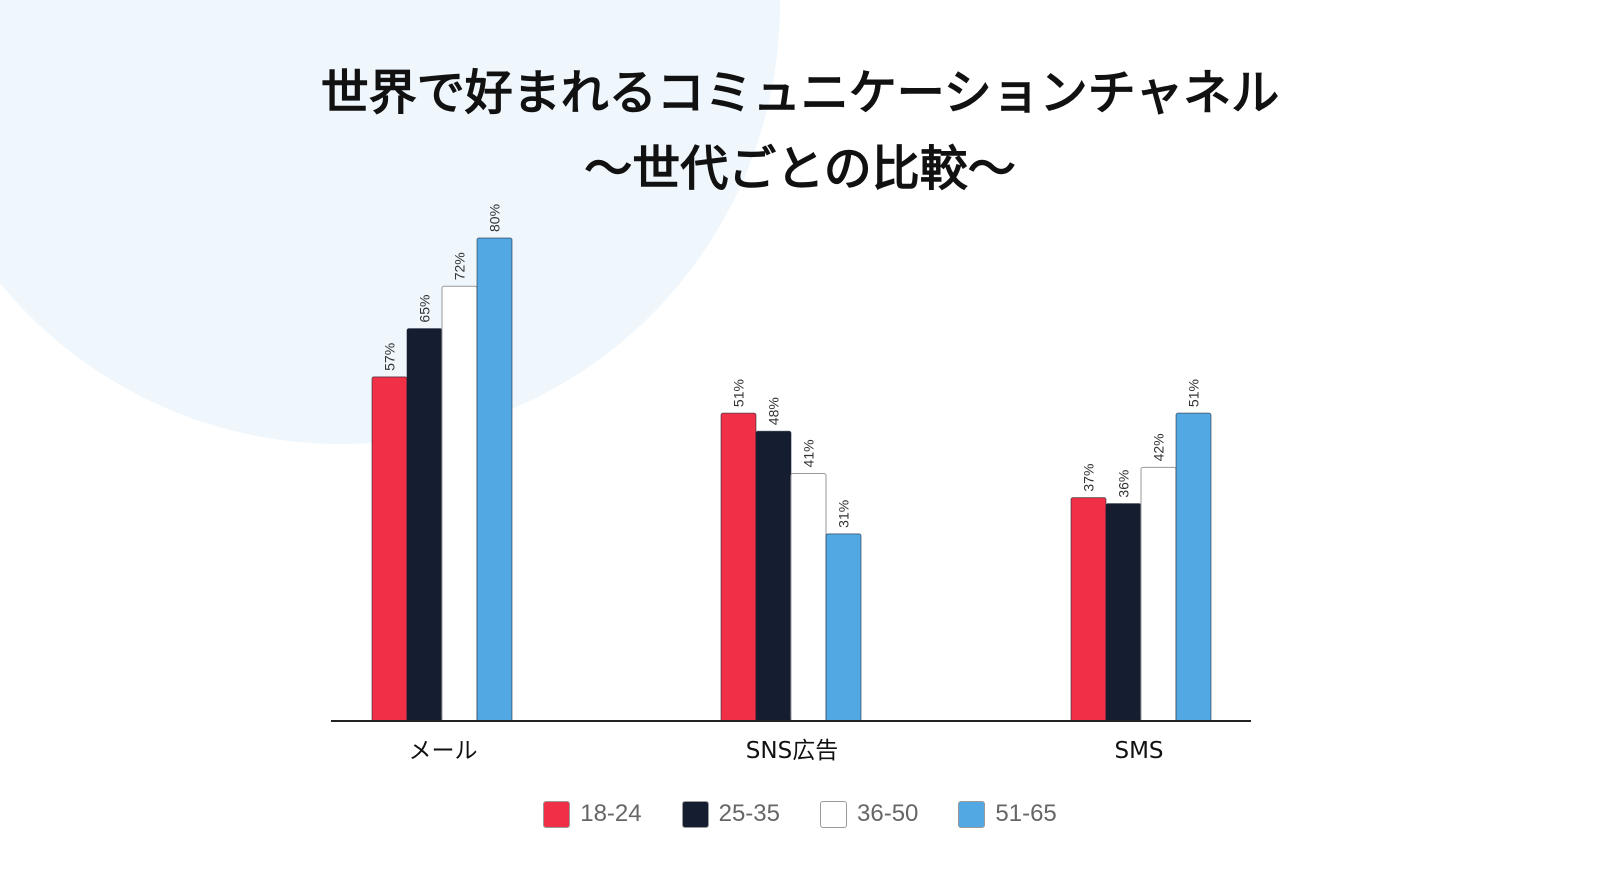 The image size is (1600, 886). What do you see at coordinates (1159, 447) in the screenshot?
I see `value-label: 42%` at bounding box center [1159, 447].